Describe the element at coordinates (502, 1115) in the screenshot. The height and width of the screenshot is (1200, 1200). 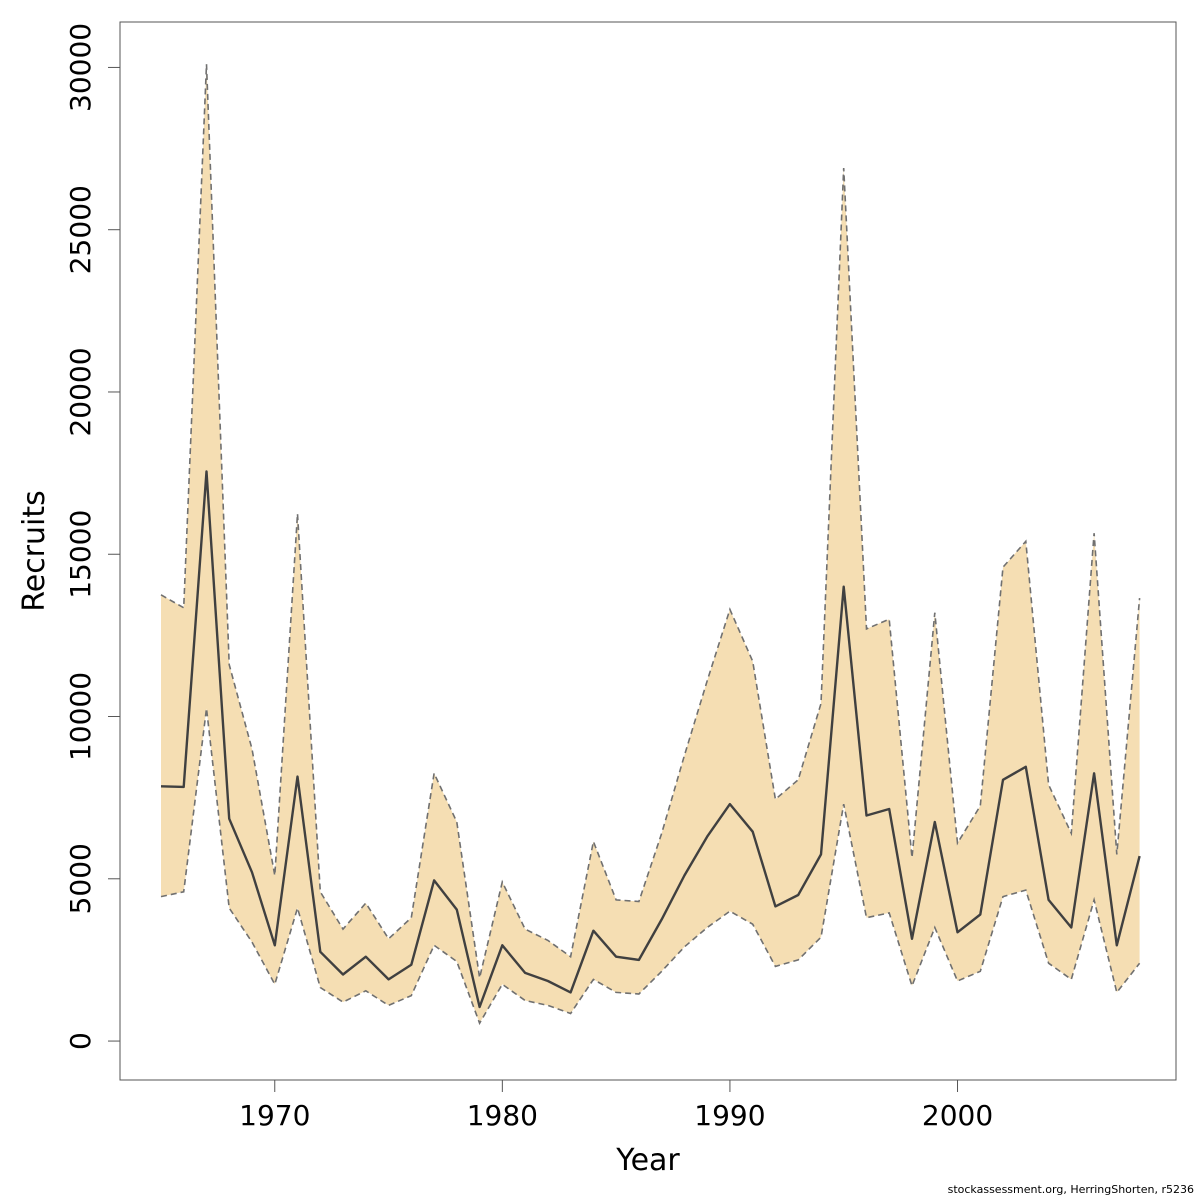
I see `x-tick-label: 1980` at that location.